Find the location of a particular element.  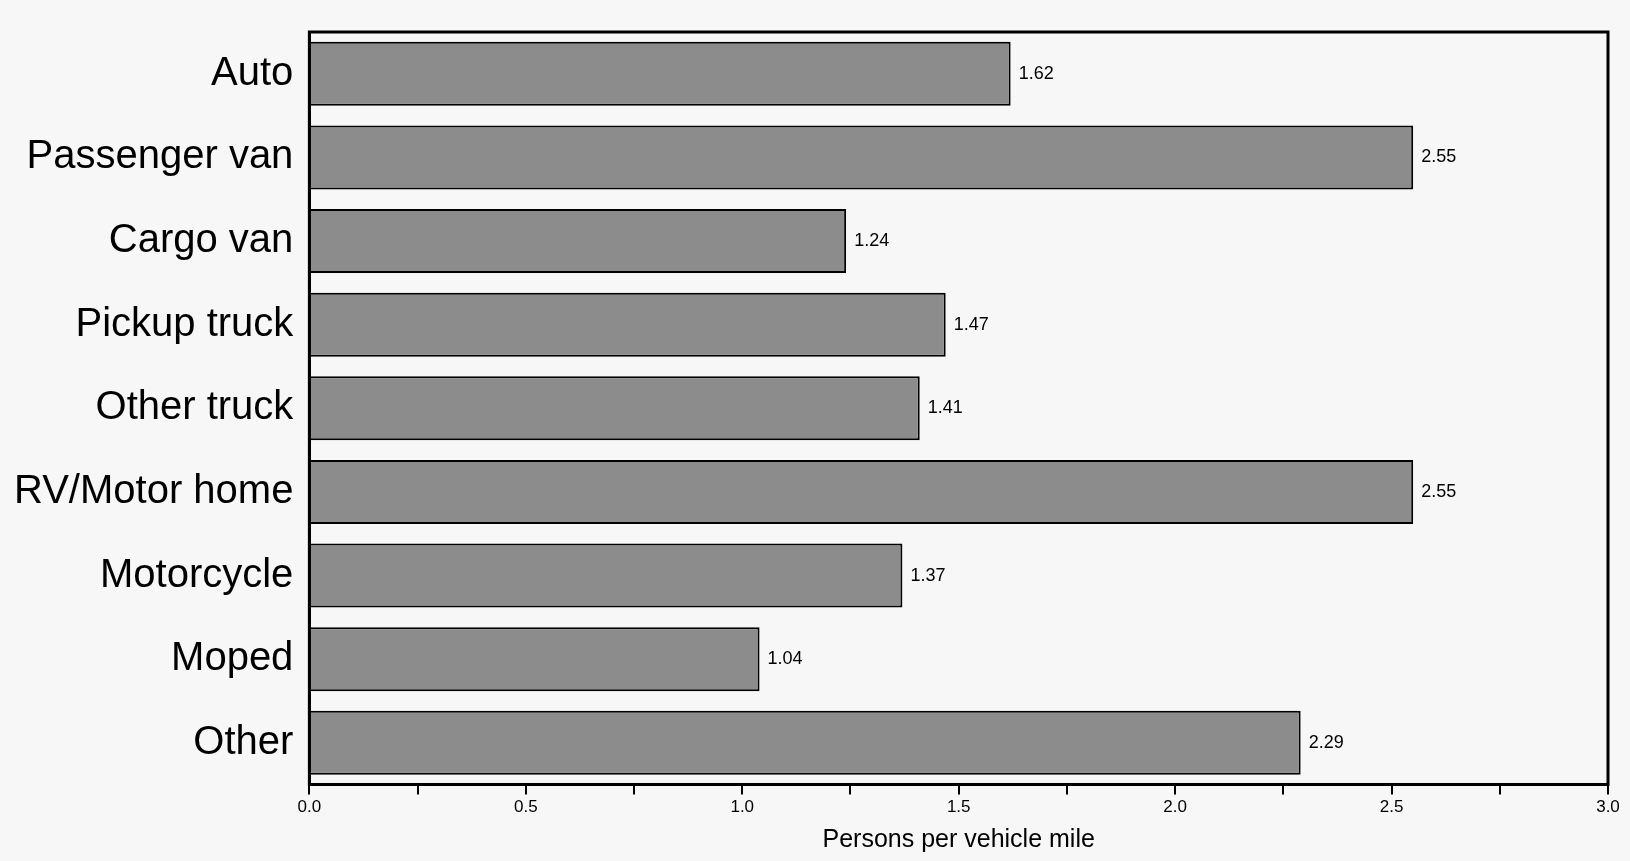

data-label: 1.47 is located at coordinates (971, 323).